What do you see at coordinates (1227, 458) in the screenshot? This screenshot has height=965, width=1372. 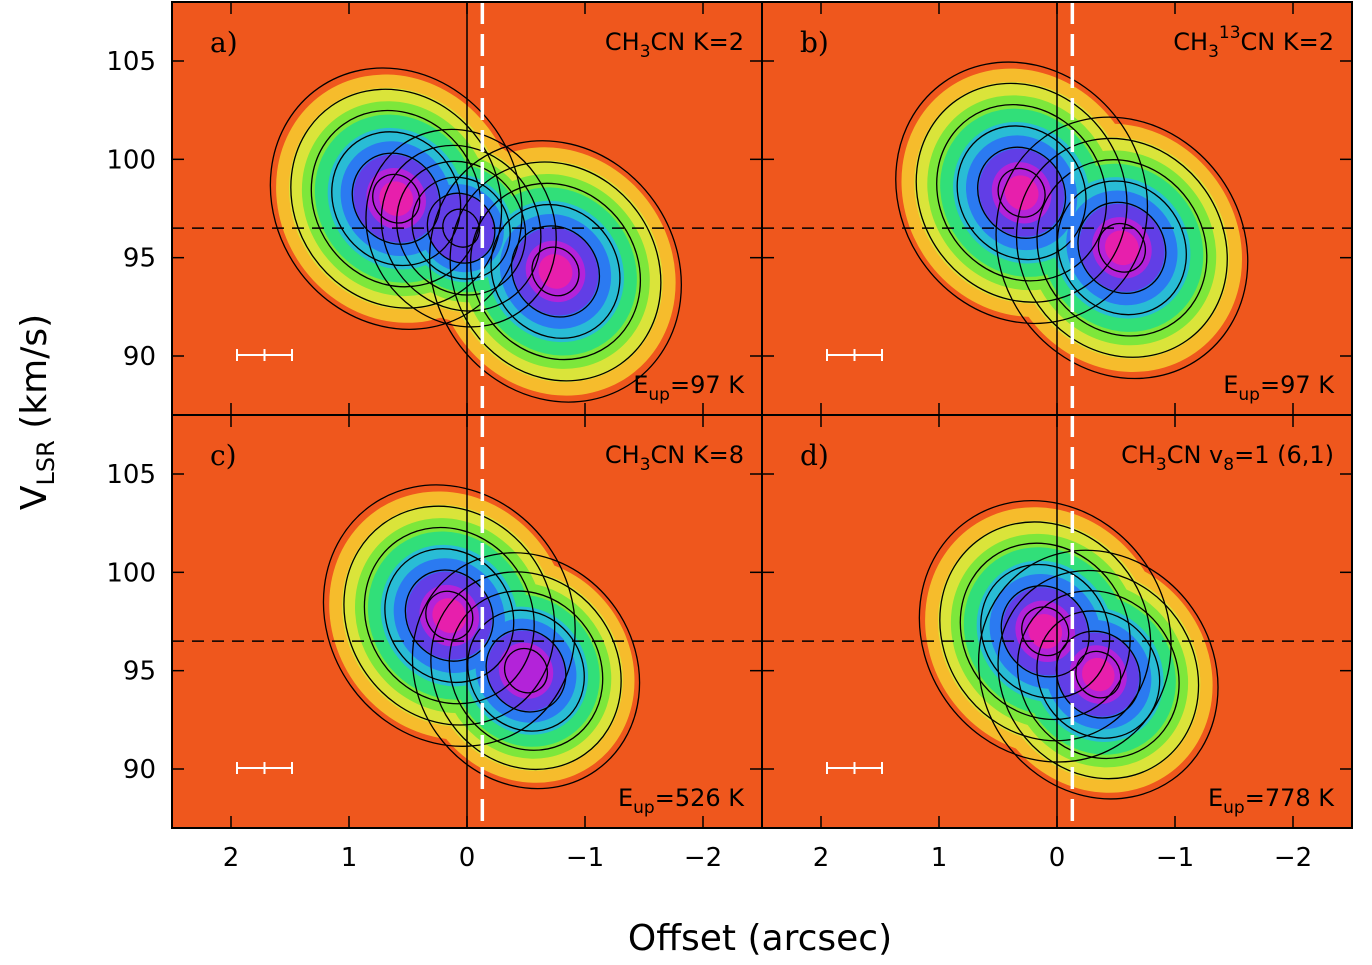 I see `species-label: CH3CN v8=1 (6,1)` at bounding box center [1227, 458].